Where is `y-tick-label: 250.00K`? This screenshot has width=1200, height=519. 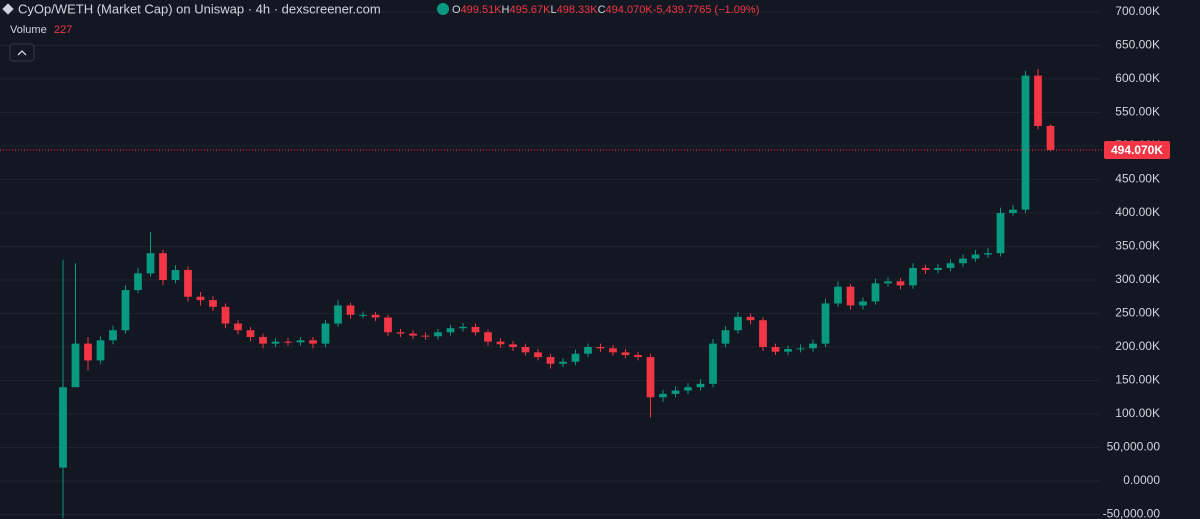
y-tick-label: 250.00K is located at coordinates (1137, 313).